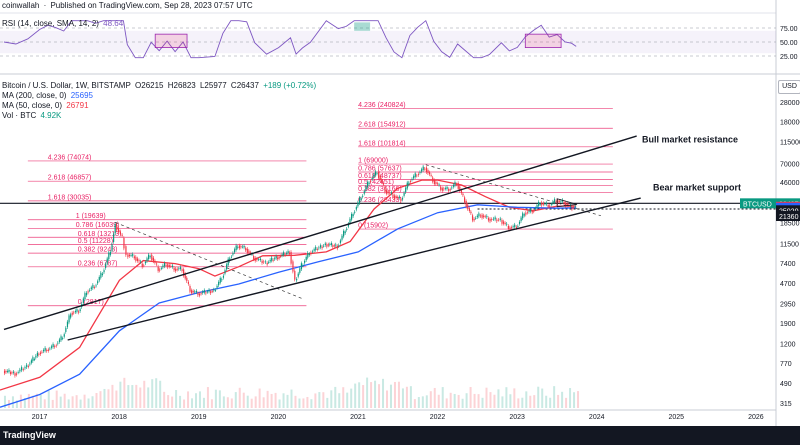  I want to click on time-tick-label: 2022, so click(438, 417).